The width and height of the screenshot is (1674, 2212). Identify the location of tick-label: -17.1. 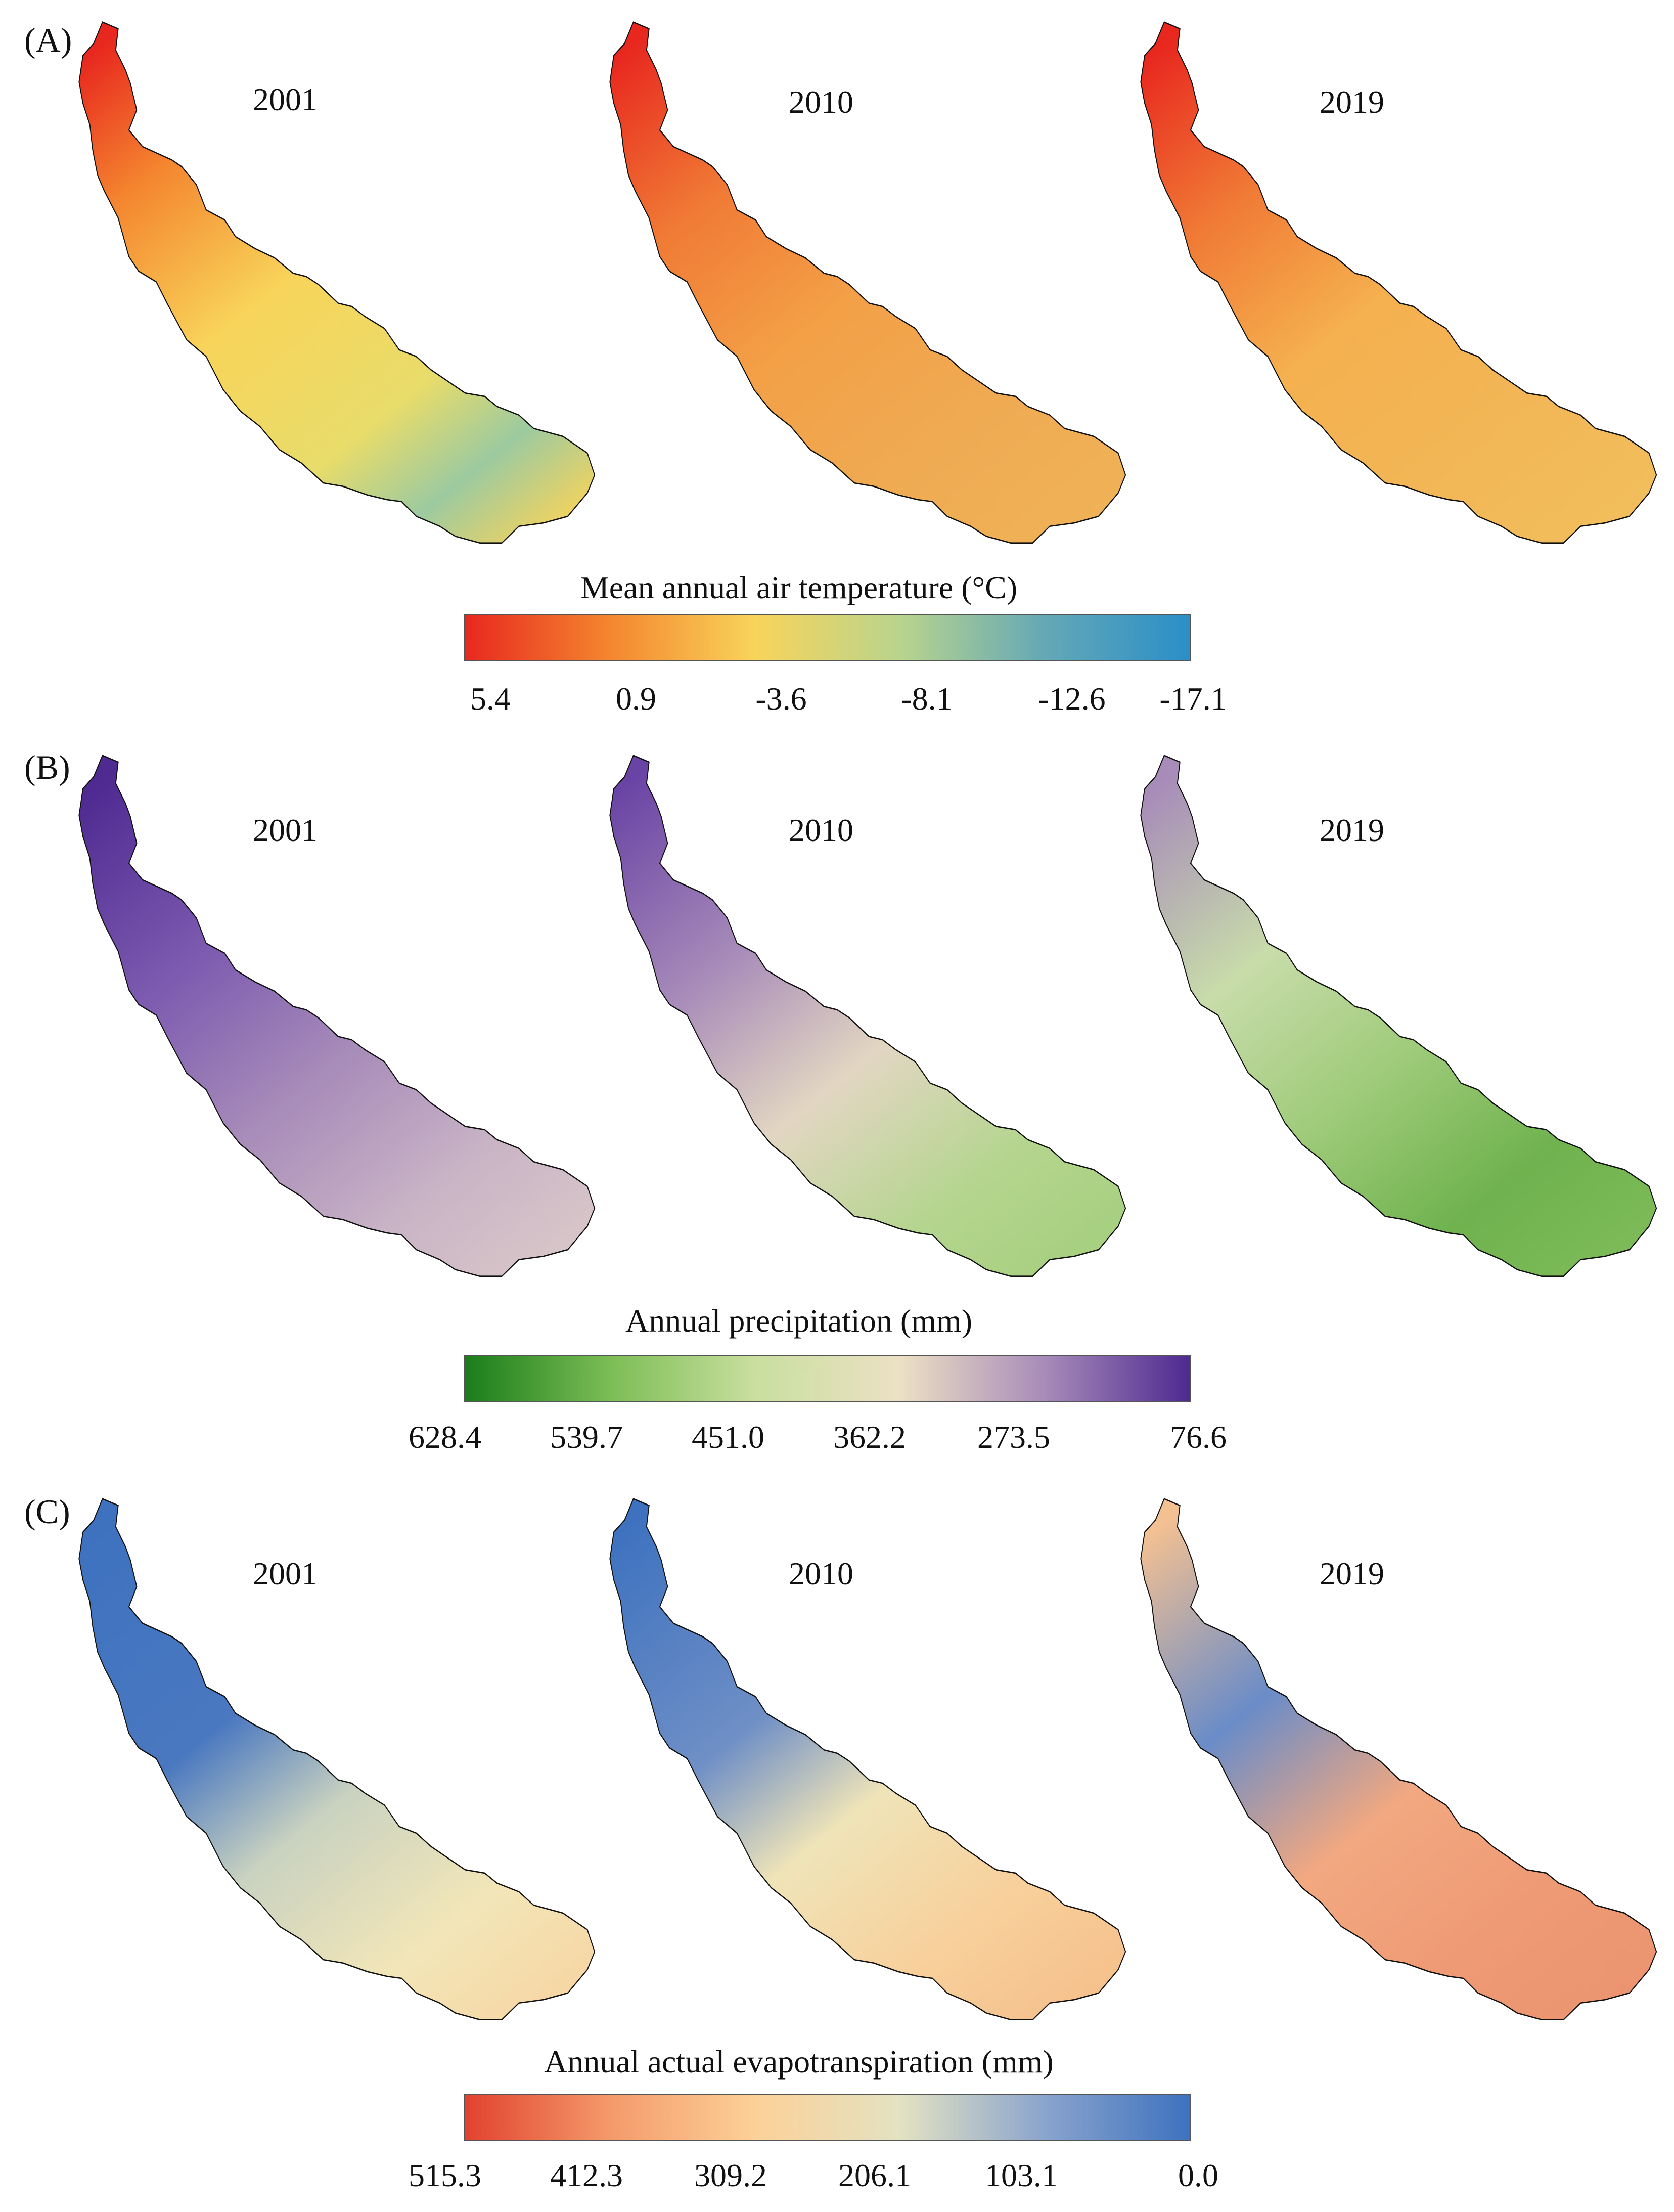
(1193, 699).